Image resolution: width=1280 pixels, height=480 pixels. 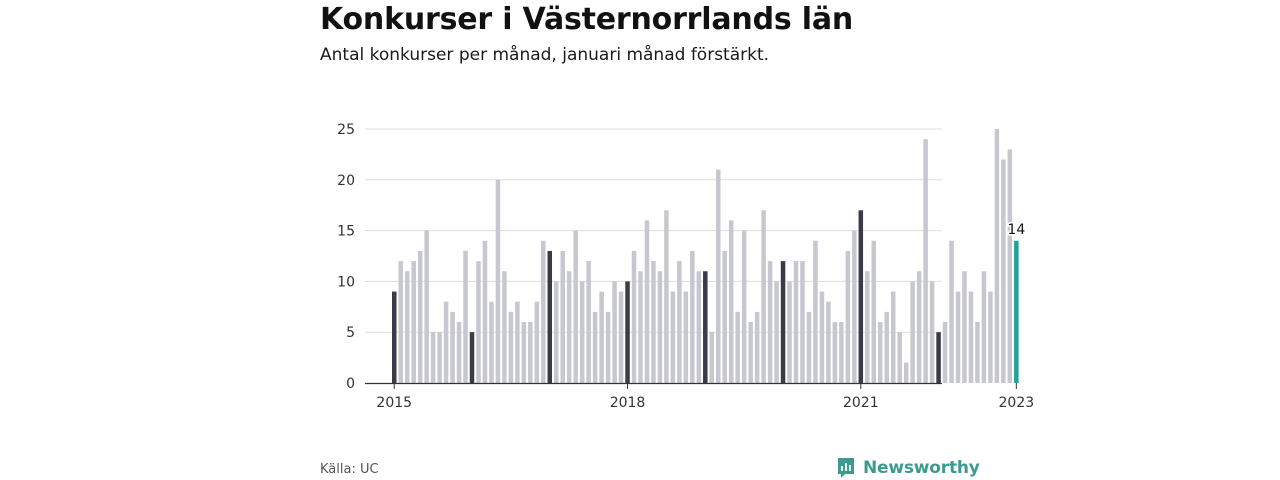 What do you see at coordinates (346, 130) in the screenshot?
I see `y-tick-label: 25` at bounding box center [346, 130].